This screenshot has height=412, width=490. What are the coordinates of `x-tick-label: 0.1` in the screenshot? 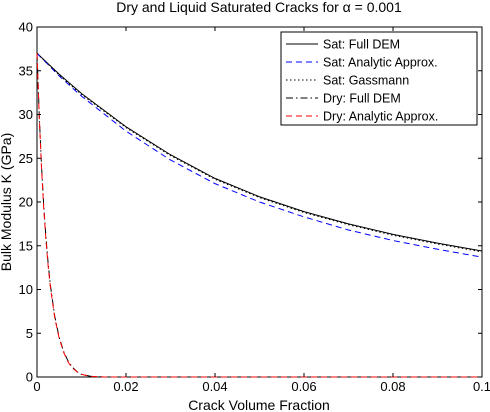 It's located at (481, 386).